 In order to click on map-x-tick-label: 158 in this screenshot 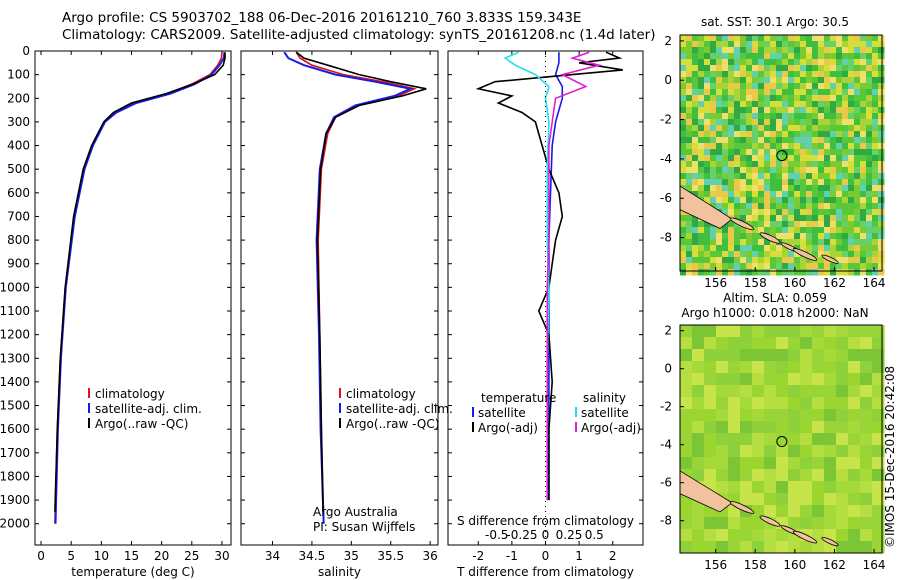, I will do `click(755, 565)`.